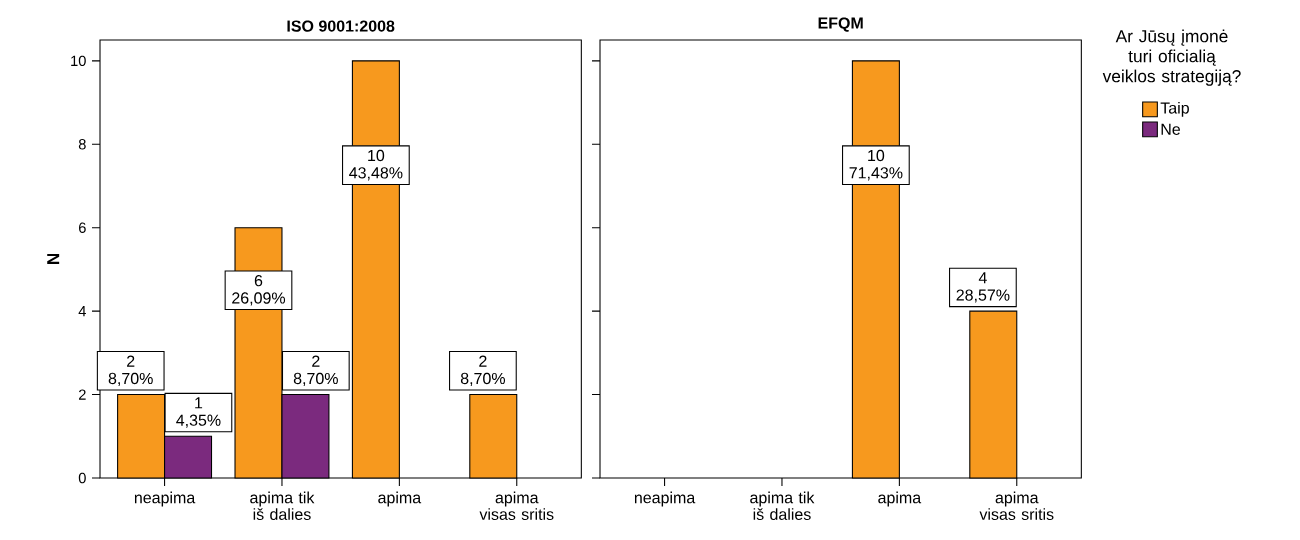 This screenshot has height=540, width=1300. What do you see at coordinates (983, 287) in the screenshot?
I see `data-label: 4 28,57%` at bounding box center [983, 287].